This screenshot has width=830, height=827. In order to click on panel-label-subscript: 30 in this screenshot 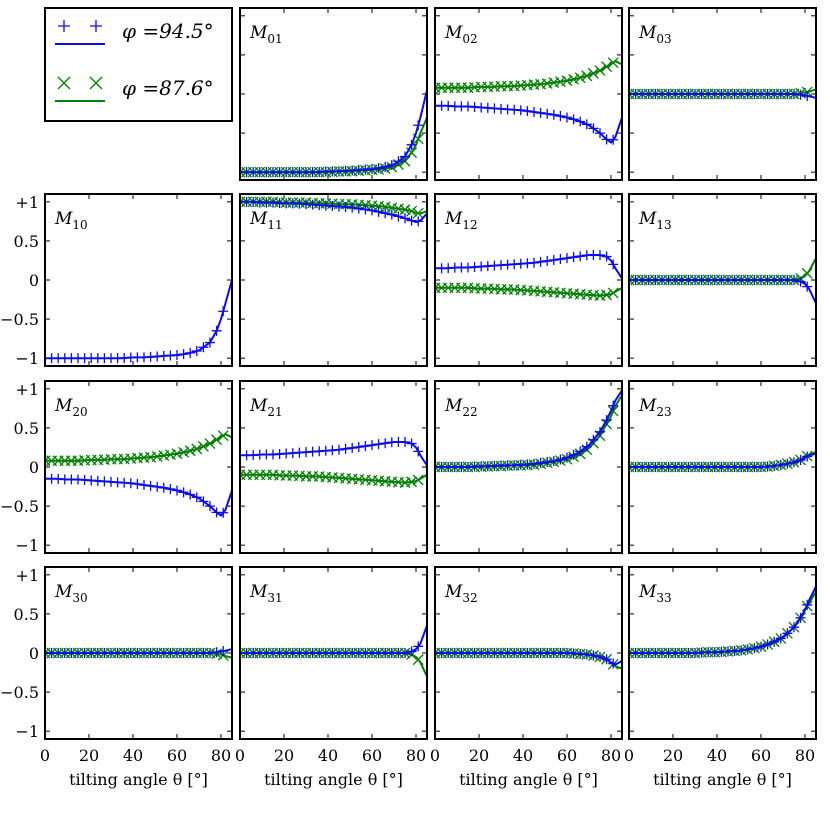, I will do `click(79, 598)`.